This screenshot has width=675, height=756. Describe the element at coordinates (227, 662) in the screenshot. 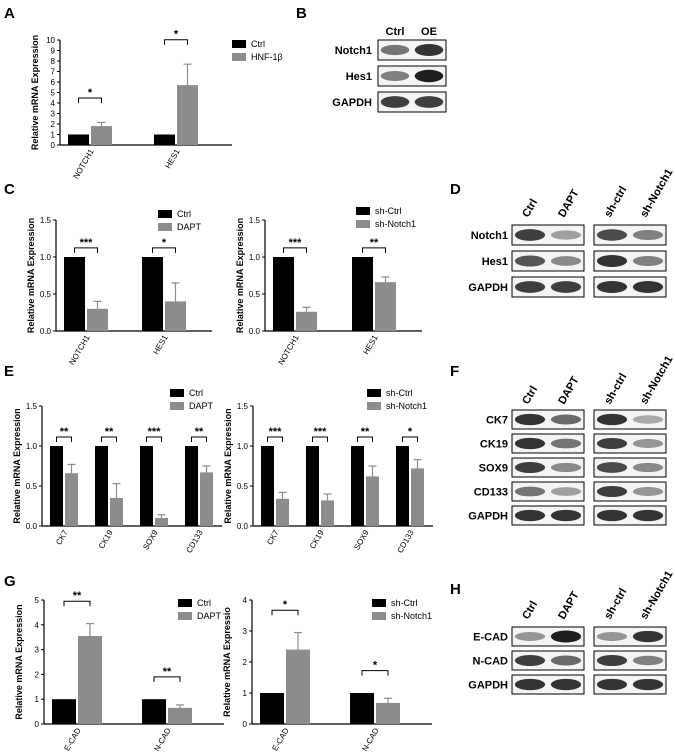

I see `y-axis-label: Relative mRNA Expressio` at that location.